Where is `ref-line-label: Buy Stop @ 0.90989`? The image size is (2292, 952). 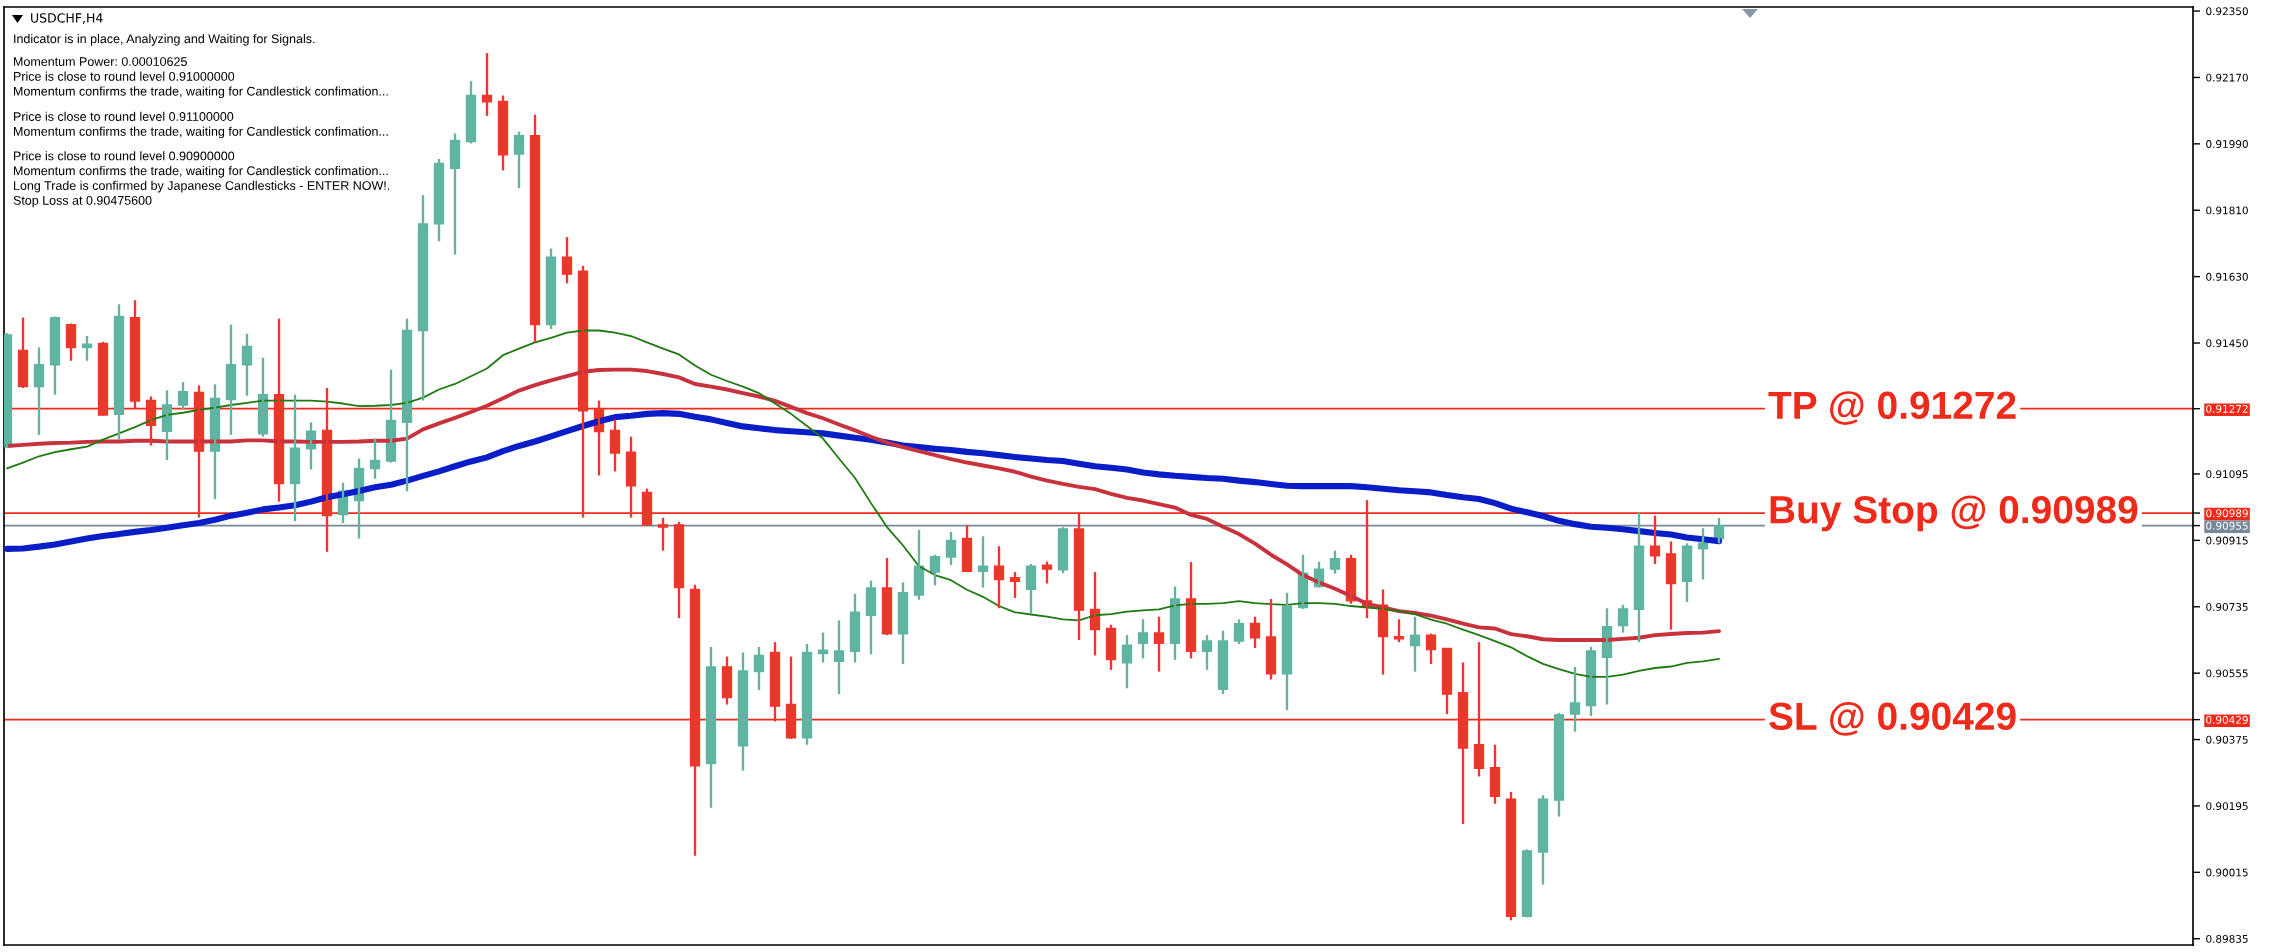
ref-line-label: Buy Stop @ 0.90989 is located at coordinates (1954, 513).